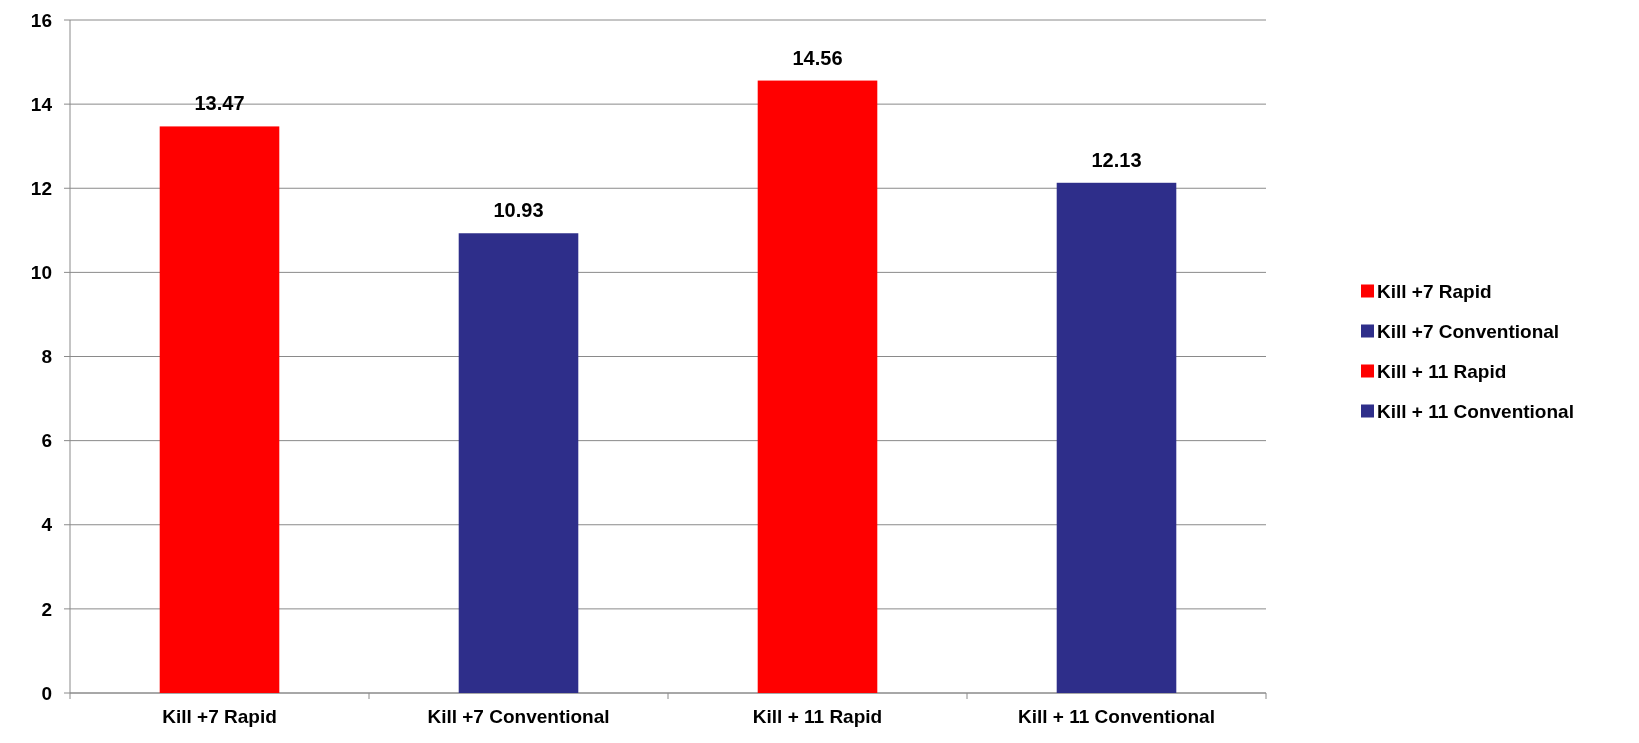  Describe the element at coordinates (1434, 292) in the screenshot. I see `legend-label: Kill +7 Rapid` at that location.